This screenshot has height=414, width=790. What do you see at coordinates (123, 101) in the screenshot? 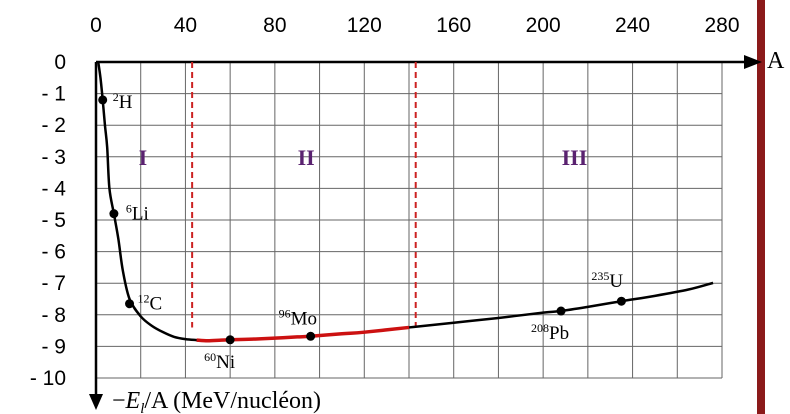
I see `nuclide-label: 2H` at bounding box center [123, 101].